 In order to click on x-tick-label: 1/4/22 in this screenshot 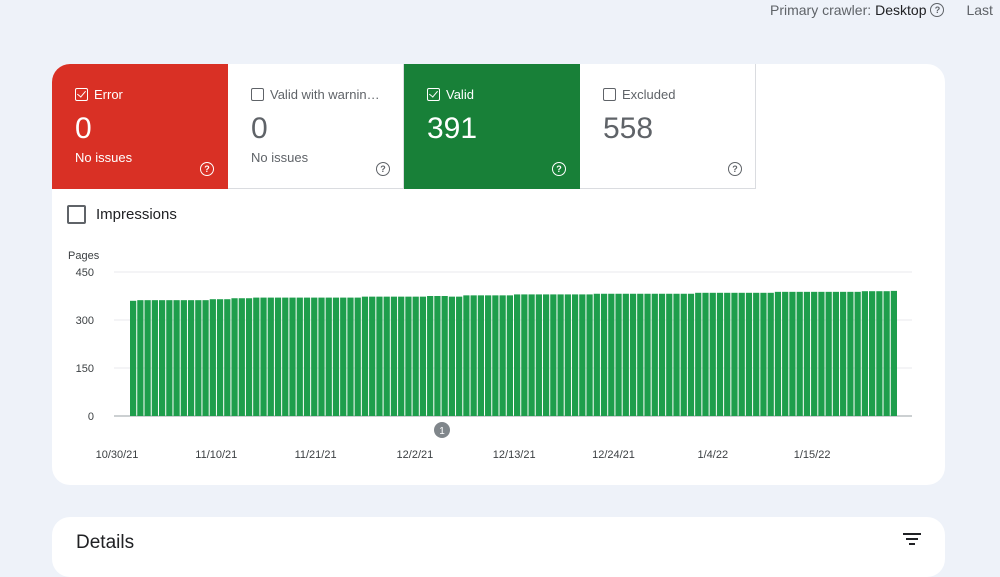, I will do `click(713, 455)`.